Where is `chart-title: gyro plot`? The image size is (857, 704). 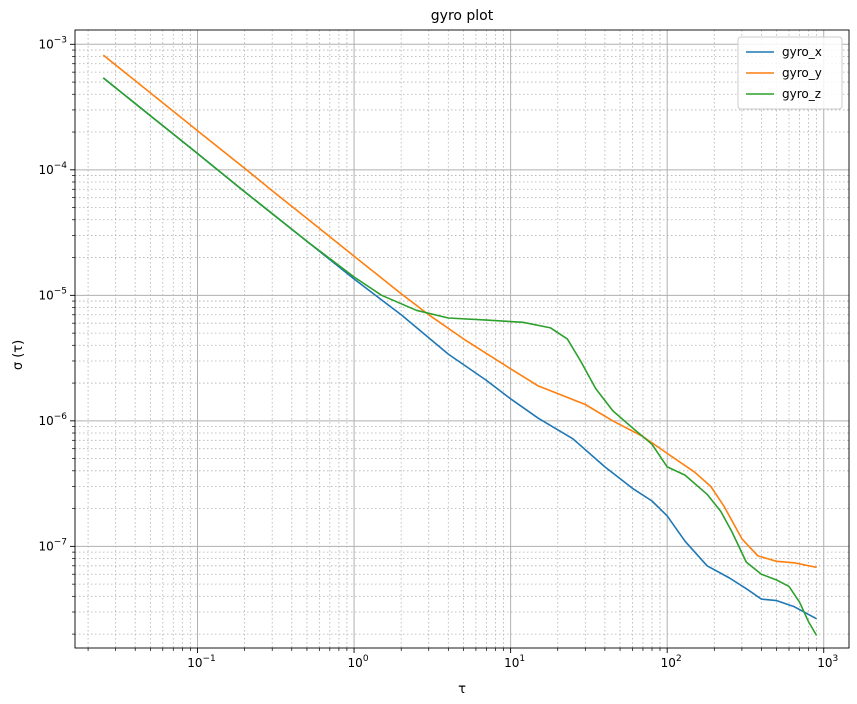
chart-title: gyro plot is located at coordinates (462, 16).